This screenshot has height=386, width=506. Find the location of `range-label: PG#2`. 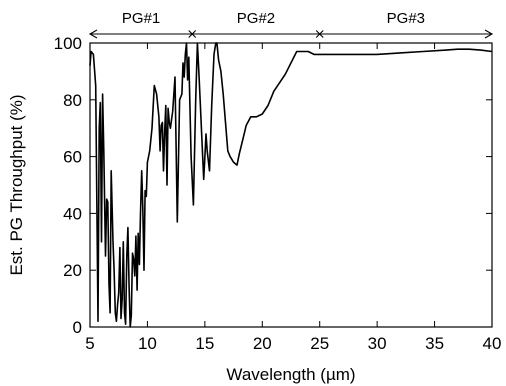

range-label: PG#2 is located at coordinates (256, 18).